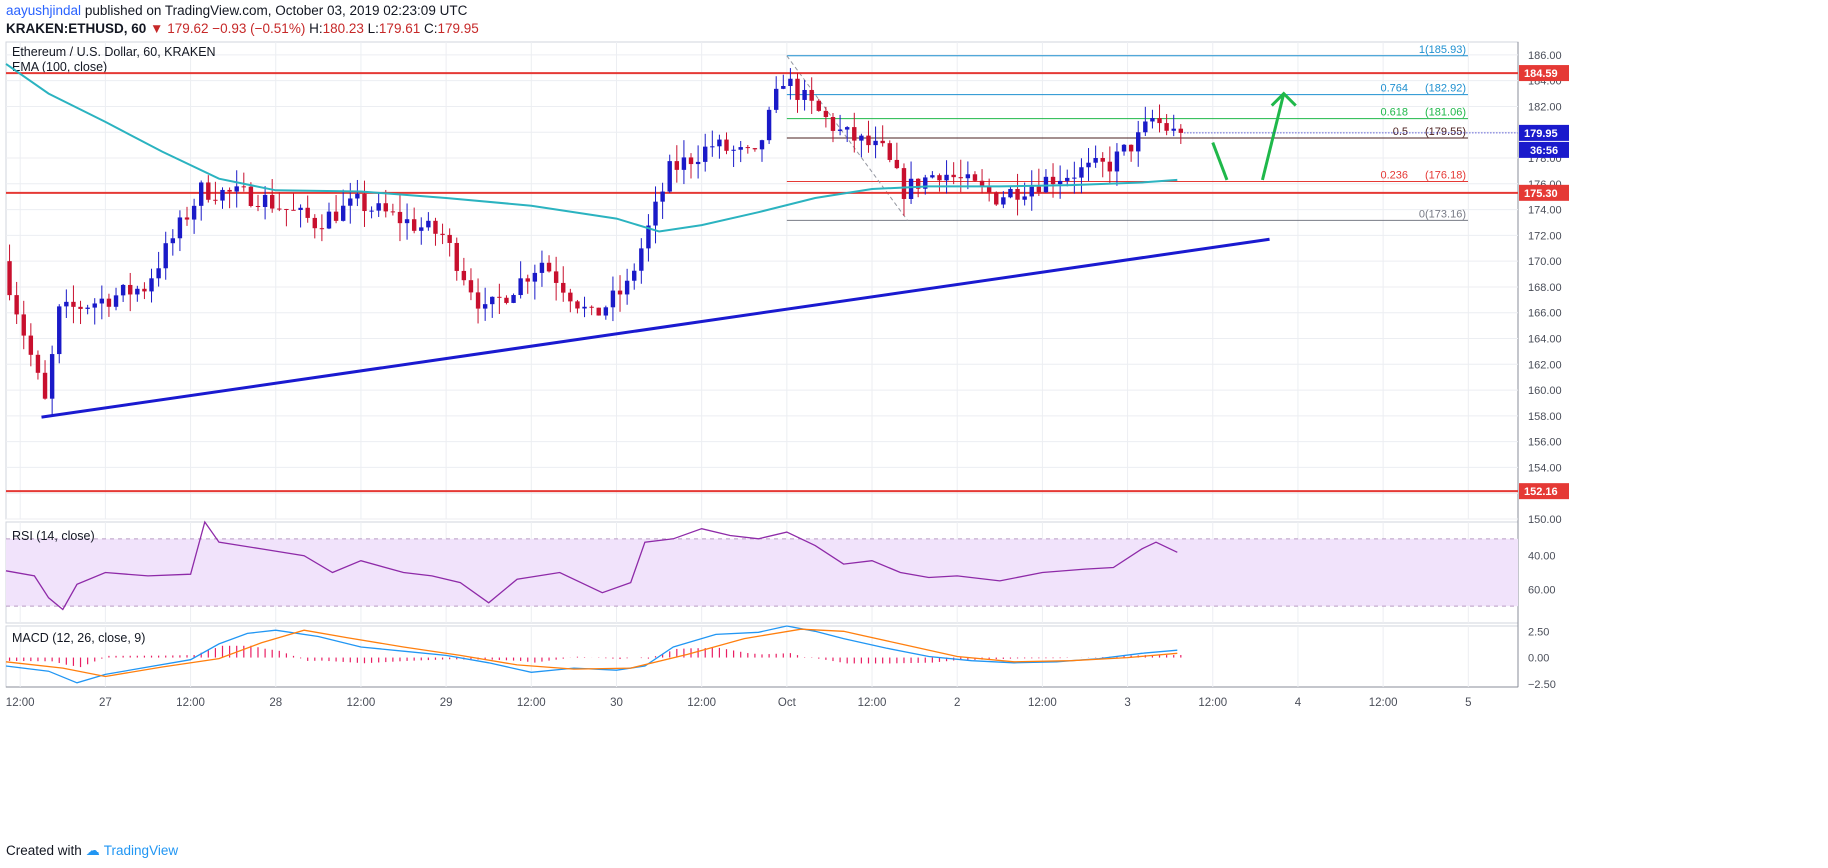 Image resolution: width=1828 pixels, height=868 pixels. Describe the element at coordinates (1442, 50) in the screenshot. I see `fib-value-label: 1(185.93)` at that location.